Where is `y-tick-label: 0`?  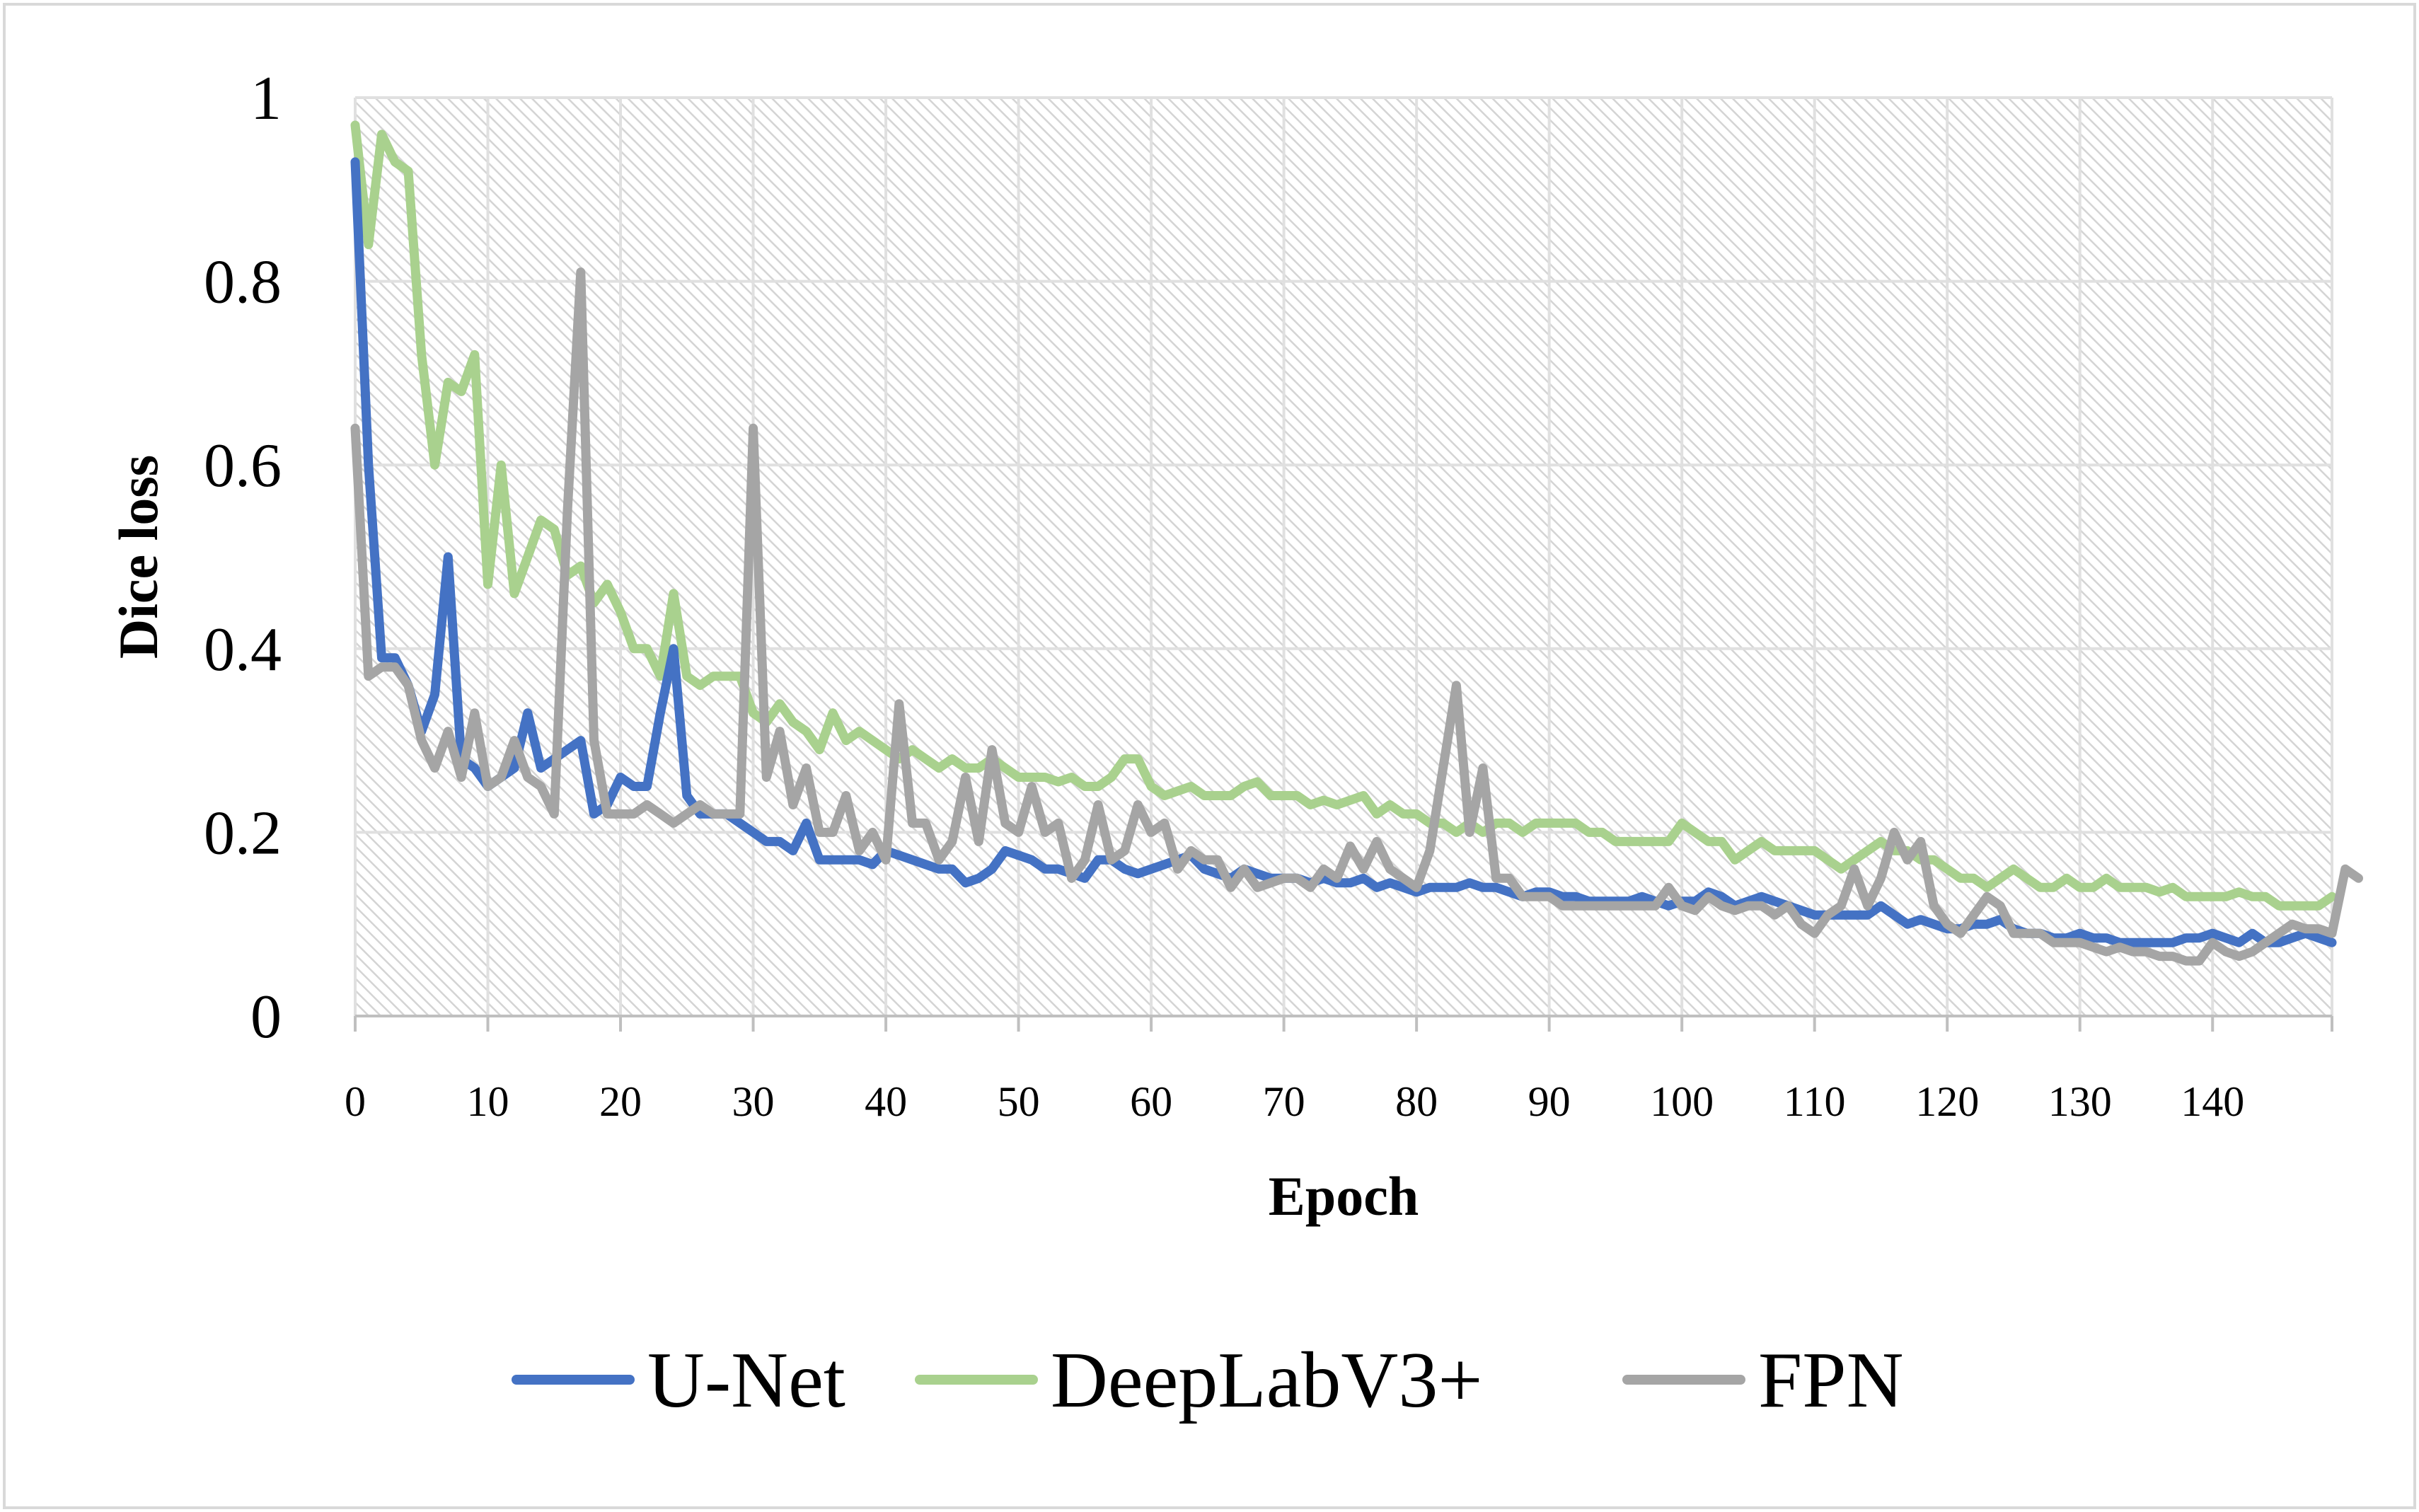 y-tick-label: 0 is located at coordinates (266, 1017).